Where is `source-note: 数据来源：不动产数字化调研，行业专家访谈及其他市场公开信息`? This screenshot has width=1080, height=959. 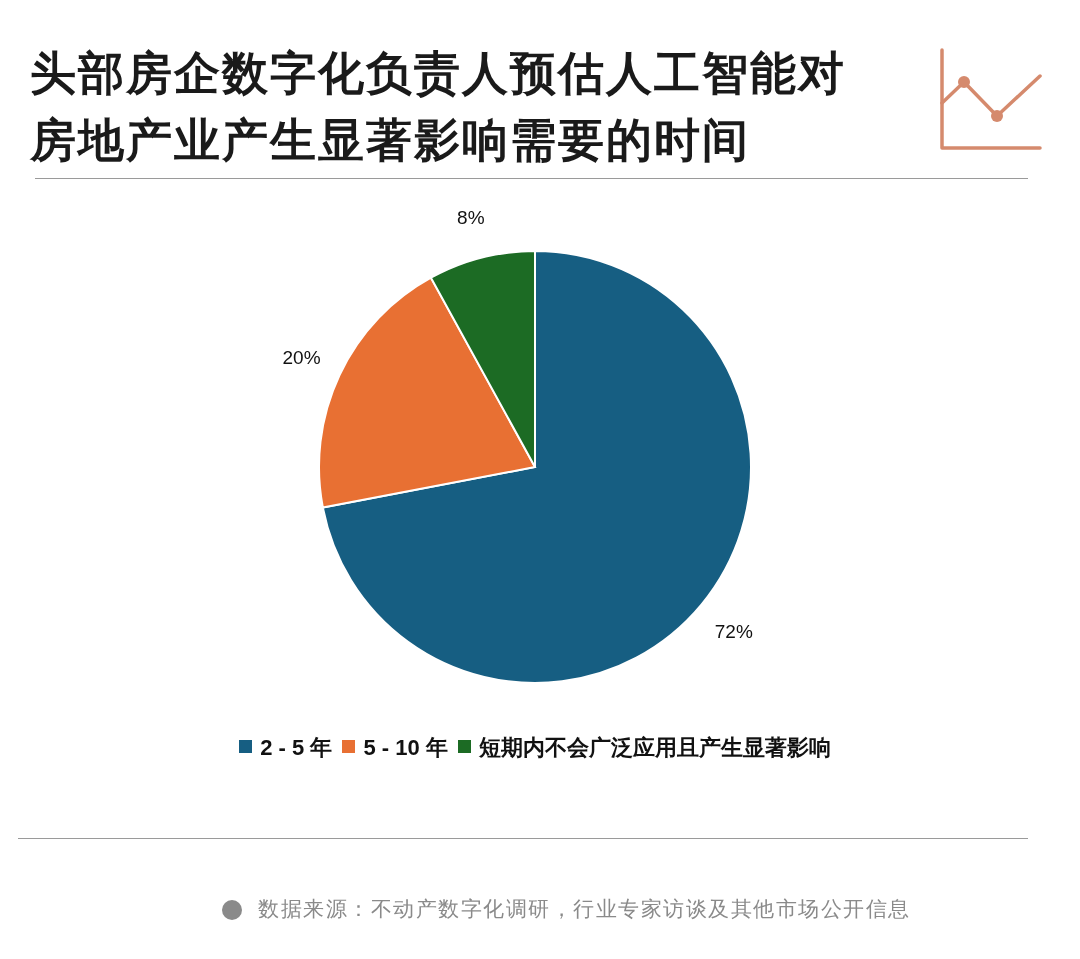 source-note: 数据来源：不动产数字化调研，行业专家访谈及其他市场公开信息 is located at coordinates (584, 908).